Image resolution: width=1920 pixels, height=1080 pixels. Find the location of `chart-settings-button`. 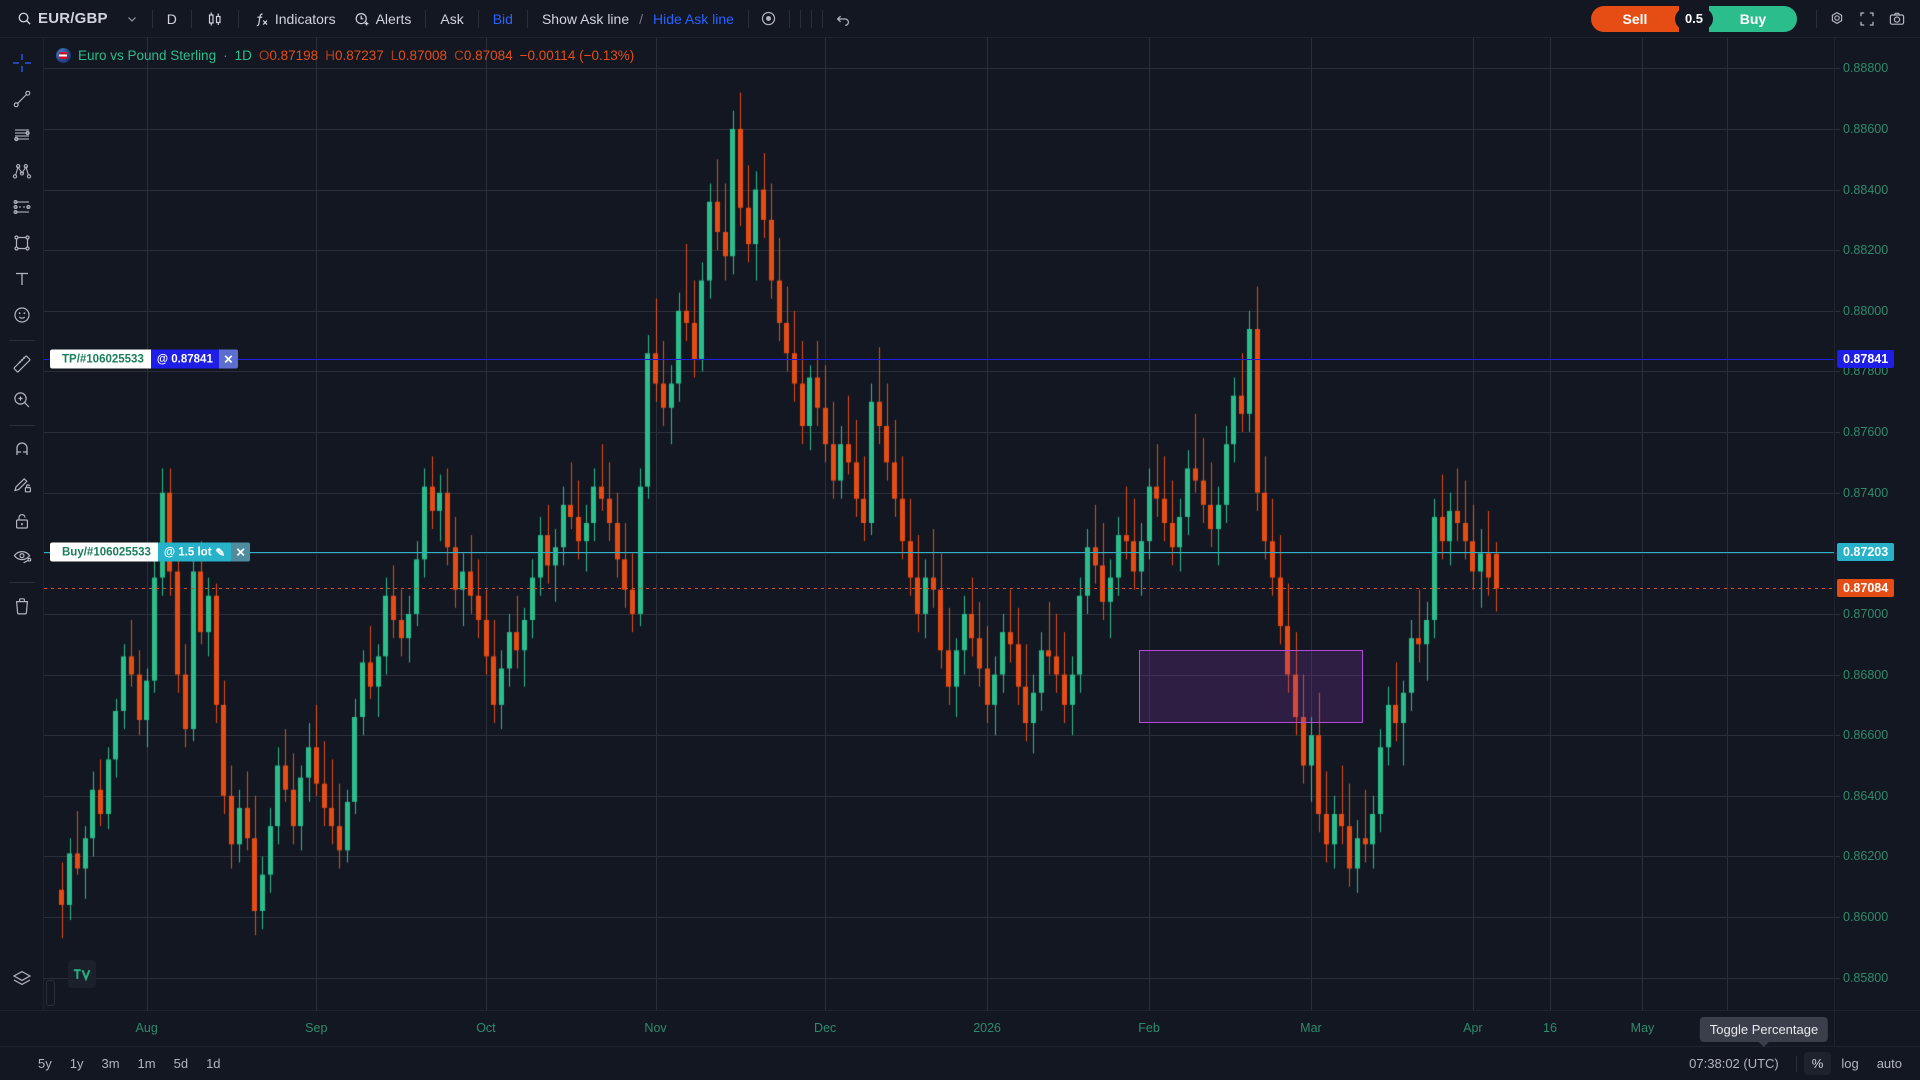

chart-settings-button is located at coordinates (1837, 19).